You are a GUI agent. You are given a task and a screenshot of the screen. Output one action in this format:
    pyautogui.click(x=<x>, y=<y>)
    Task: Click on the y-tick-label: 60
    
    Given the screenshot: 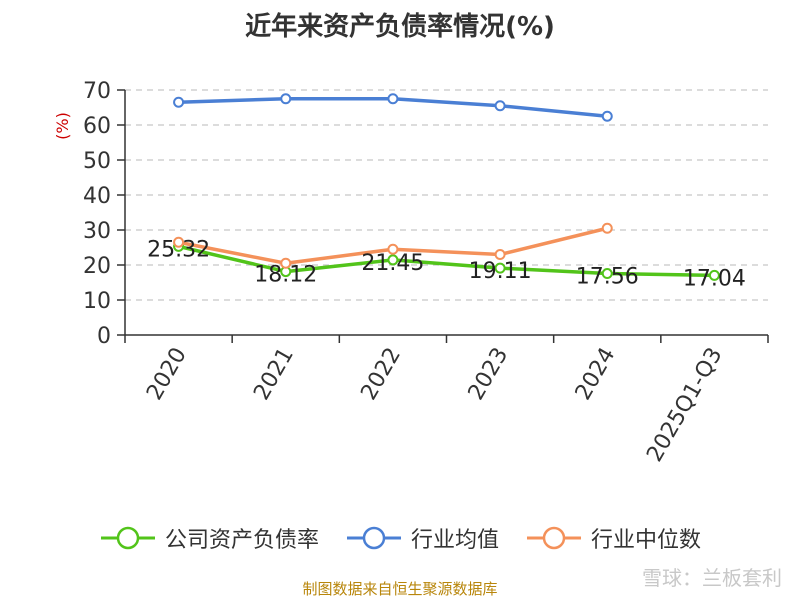 What is the action you would take?
    pyautogui.click(x=97, y=126)
    